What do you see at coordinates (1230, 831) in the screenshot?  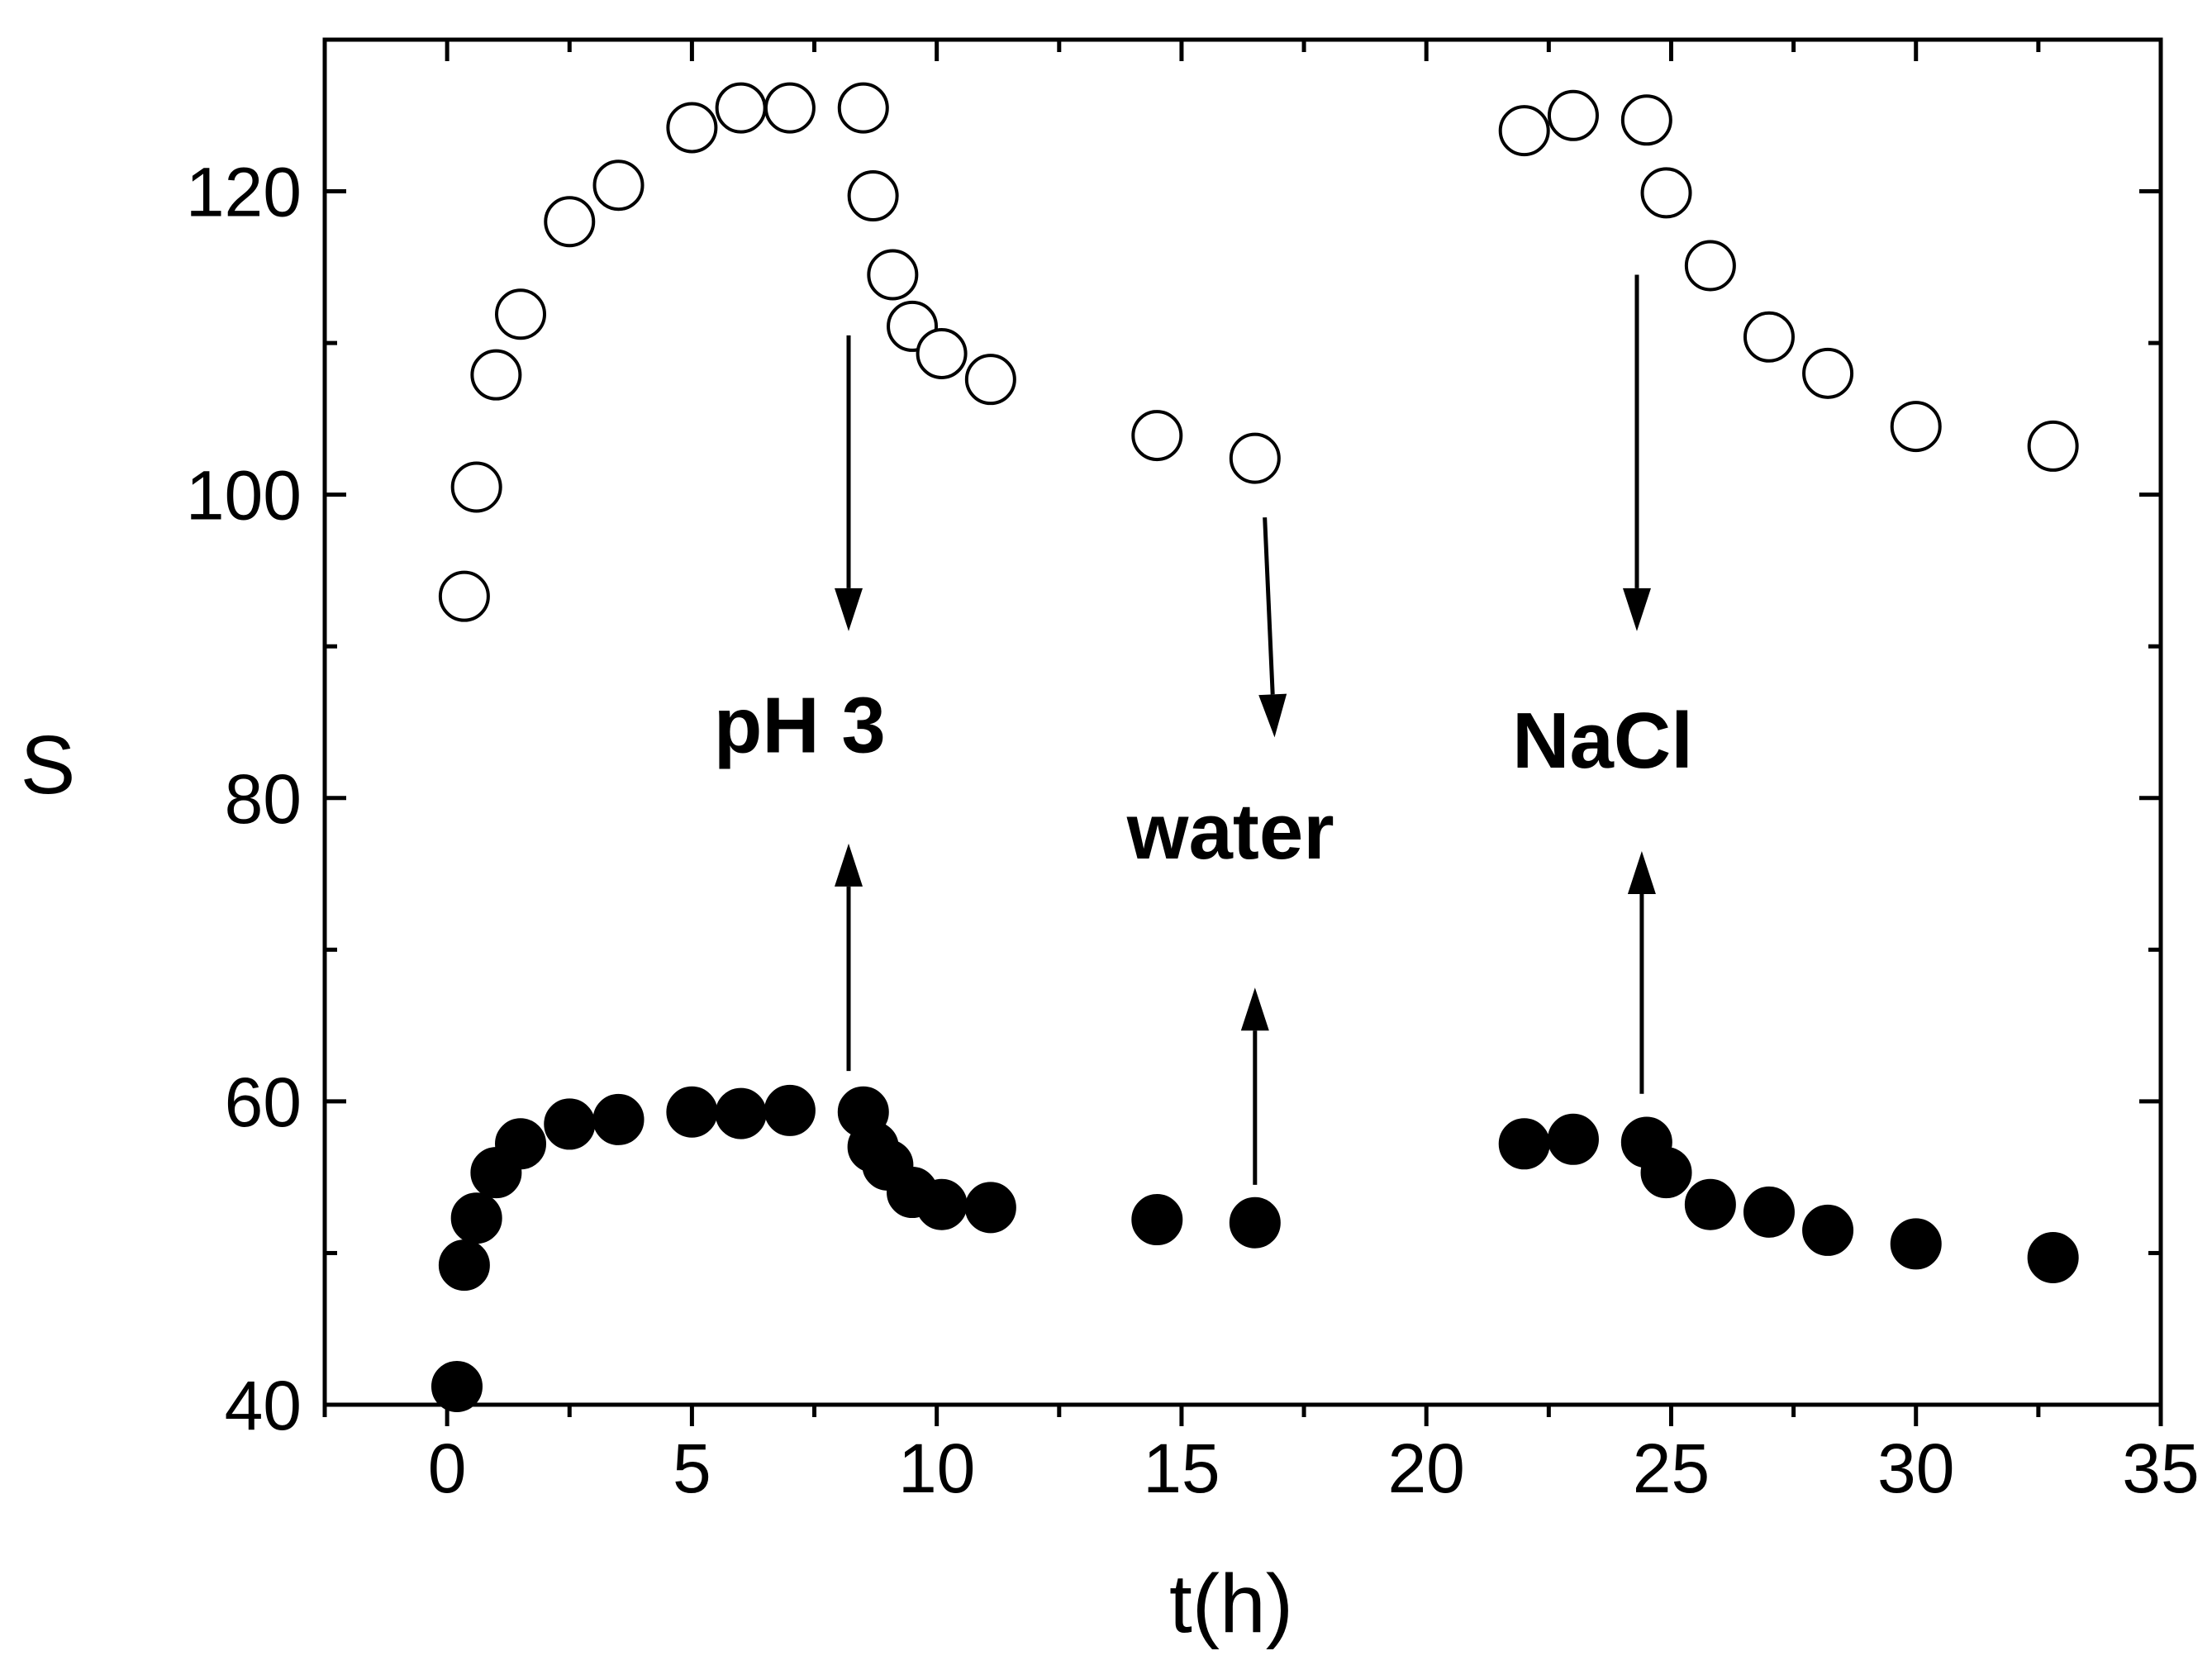 I see `annotation-label: water` at bounding box center [1230, 831].